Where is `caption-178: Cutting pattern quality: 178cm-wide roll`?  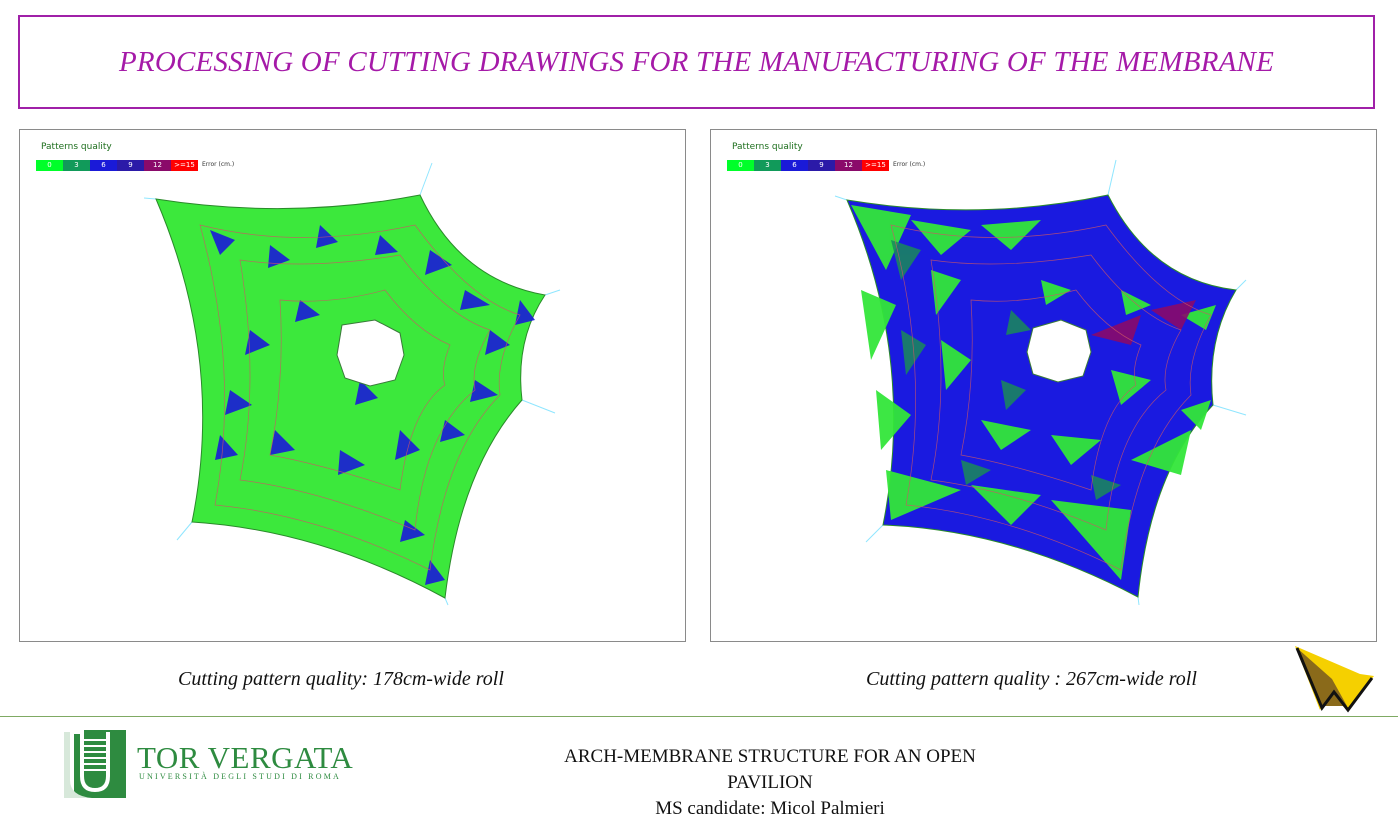
caption-178: Cutting pattern quality: 178cm-wide roll is located at coordinates (341, 679).